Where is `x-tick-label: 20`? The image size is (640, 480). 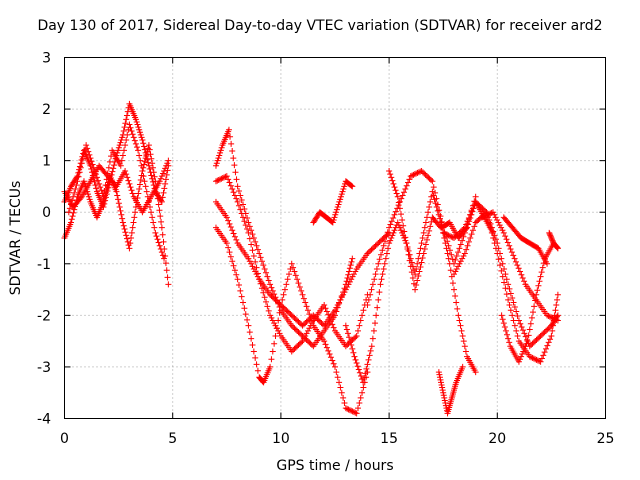
x-tick-label: 20 is located at coordinates (497, 439).